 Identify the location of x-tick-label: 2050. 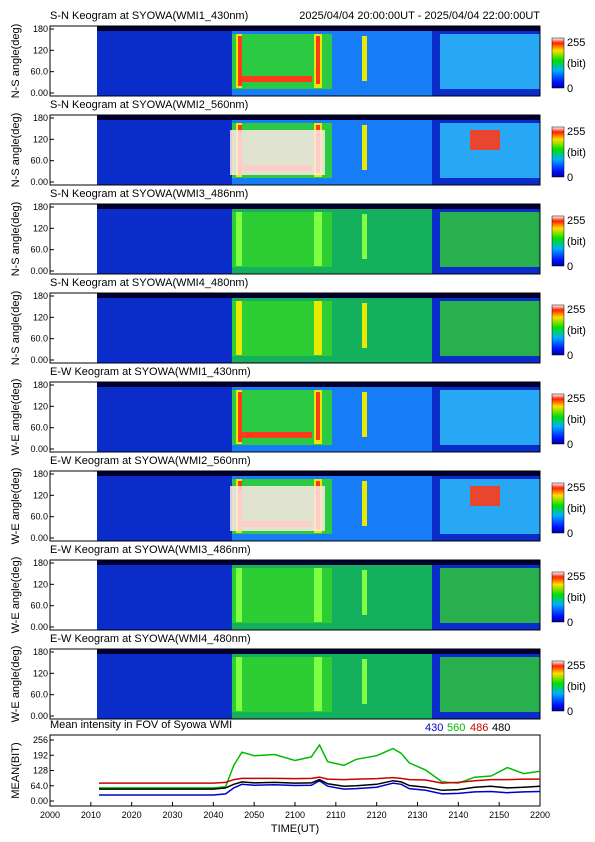
(254, 815).